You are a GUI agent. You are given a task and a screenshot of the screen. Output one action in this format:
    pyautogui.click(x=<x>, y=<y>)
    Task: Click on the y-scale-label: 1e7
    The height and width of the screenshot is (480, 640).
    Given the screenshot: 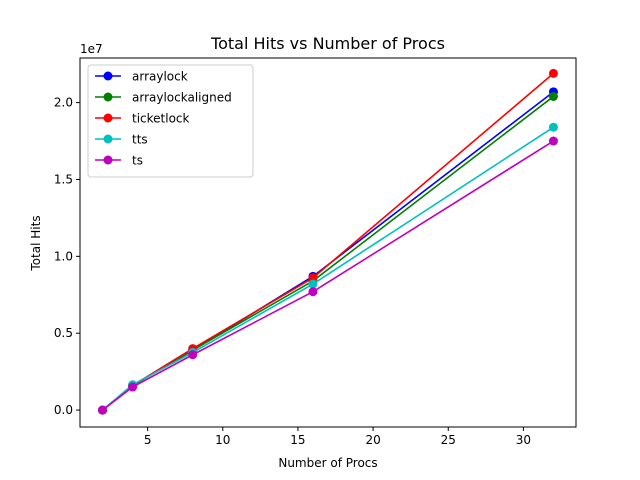 What is the action you would take?
    pyautogui.click(x=91, y=49)
    